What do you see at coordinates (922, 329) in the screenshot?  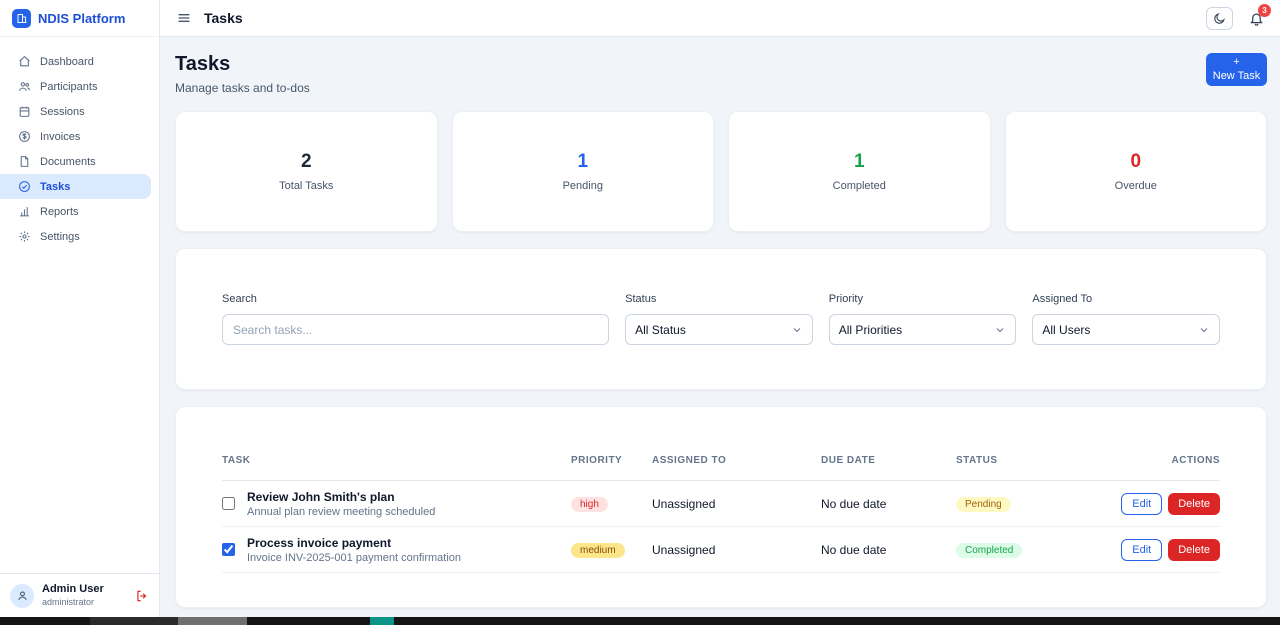 I see `priority-select: All Priorities` at bounding box center [922, 329].